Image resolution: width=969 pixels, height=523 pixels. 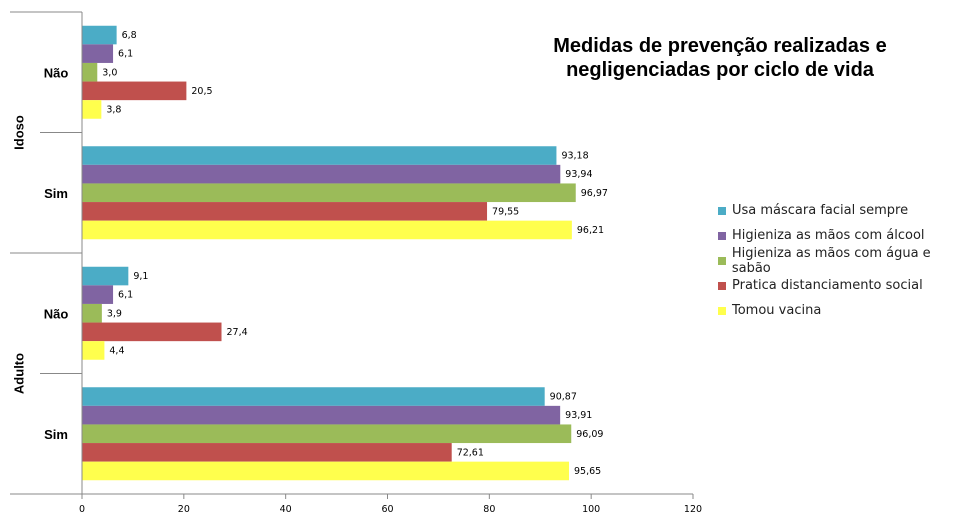 What do you see at coordinates (831, 260) in the screenshot?
I see `legend-label: Higieniza as mãos com água e sabão` at bounding box center [831, 260].